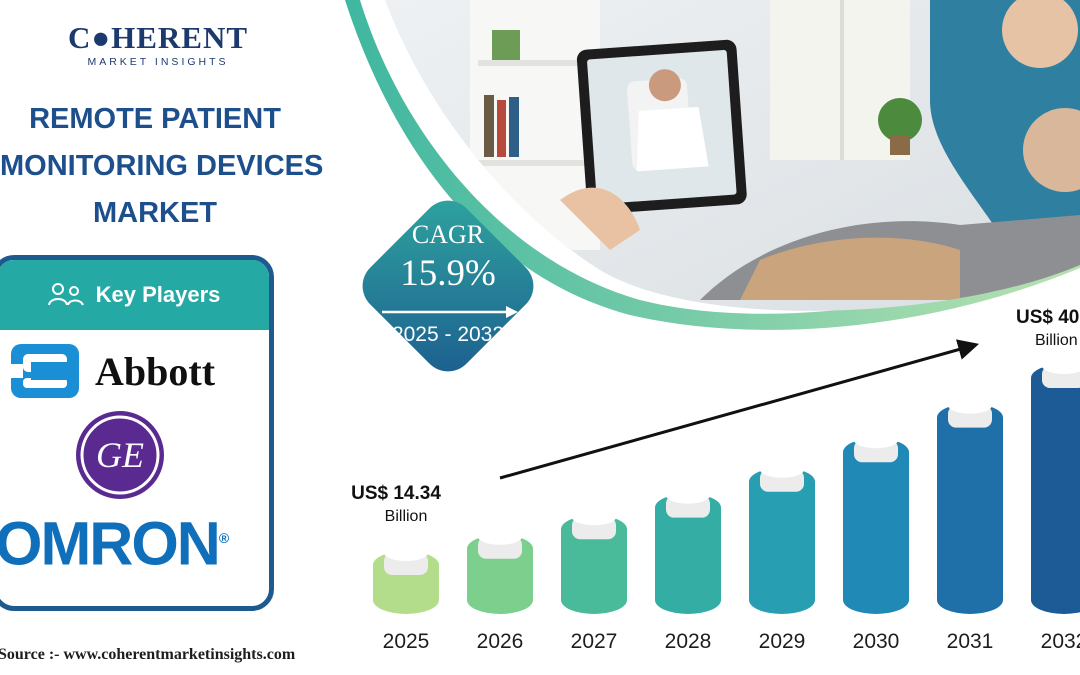  Describe the element at coordinates (406, 516) in the screenshot. I see `start-value-unit: Billion` at that location.